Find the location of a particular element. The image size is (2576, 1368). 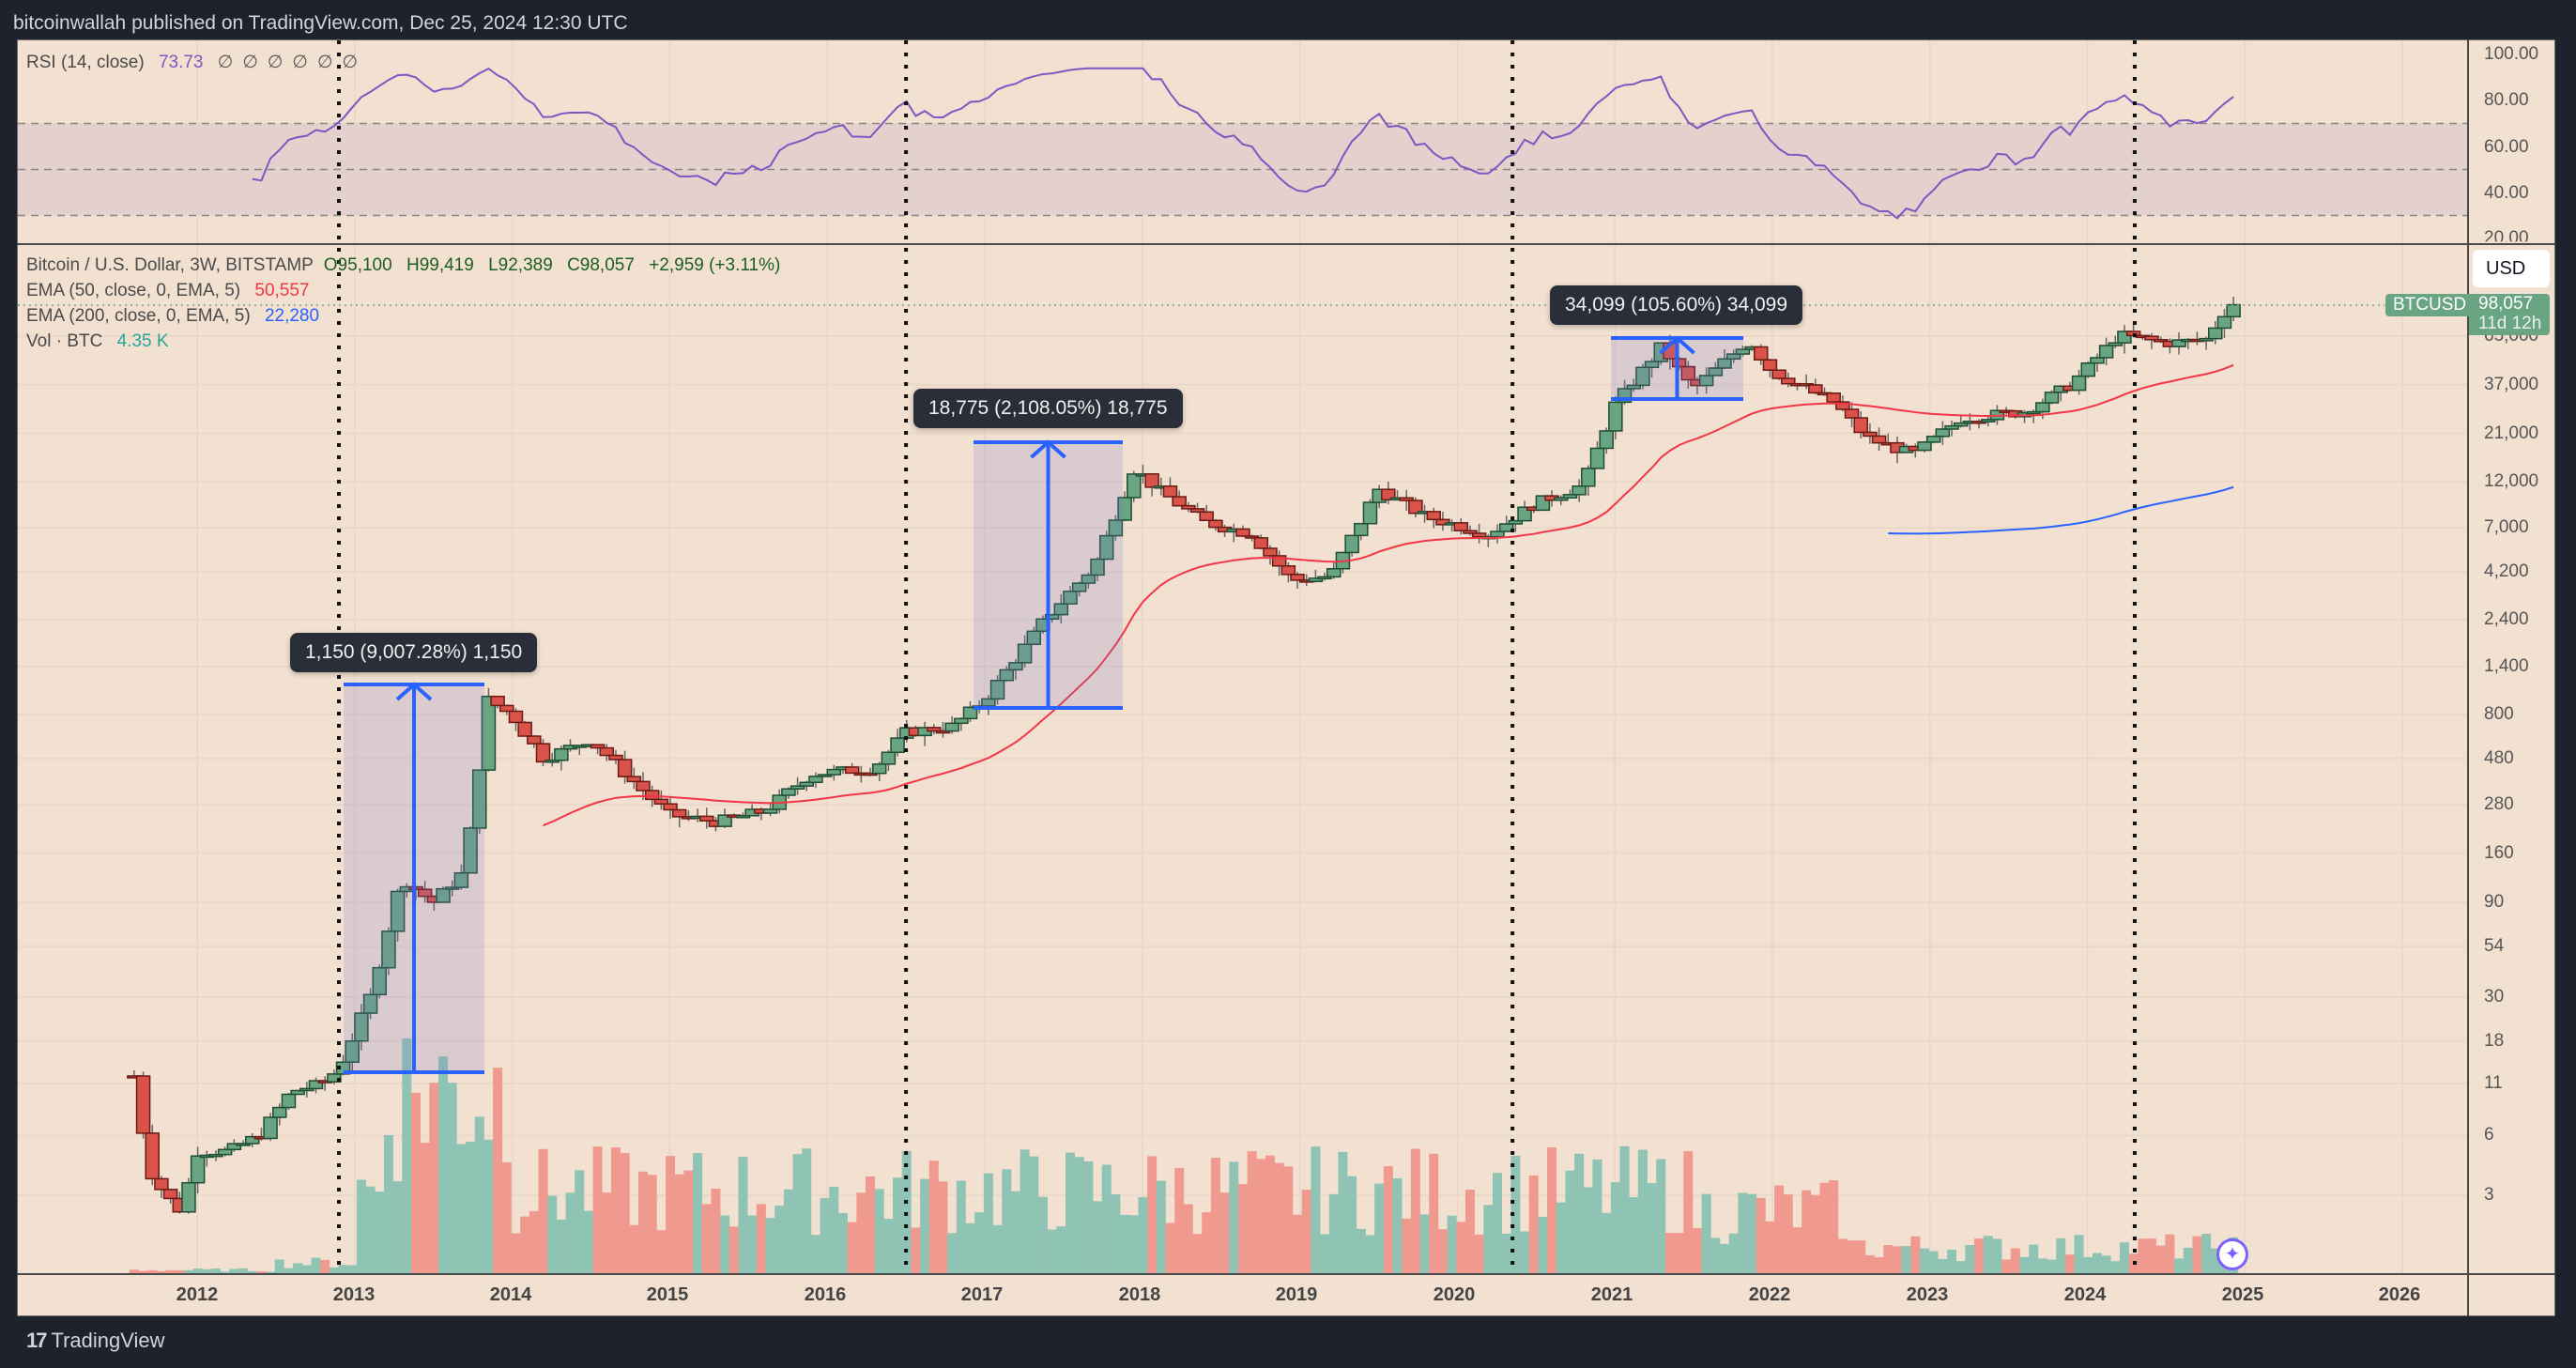

change-value: +2,959 (+3.11%) is located at coordinates (715, 265).